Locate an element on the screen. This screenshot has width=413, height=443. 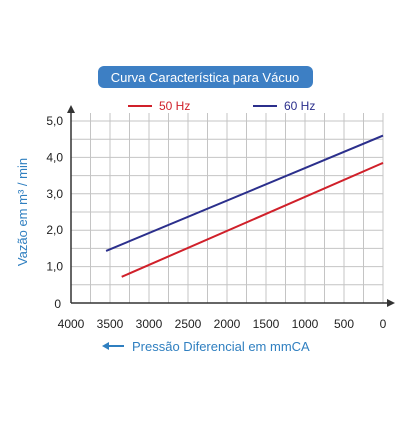
y-tick-label: 4,0 is located at coordinates (54, 157).